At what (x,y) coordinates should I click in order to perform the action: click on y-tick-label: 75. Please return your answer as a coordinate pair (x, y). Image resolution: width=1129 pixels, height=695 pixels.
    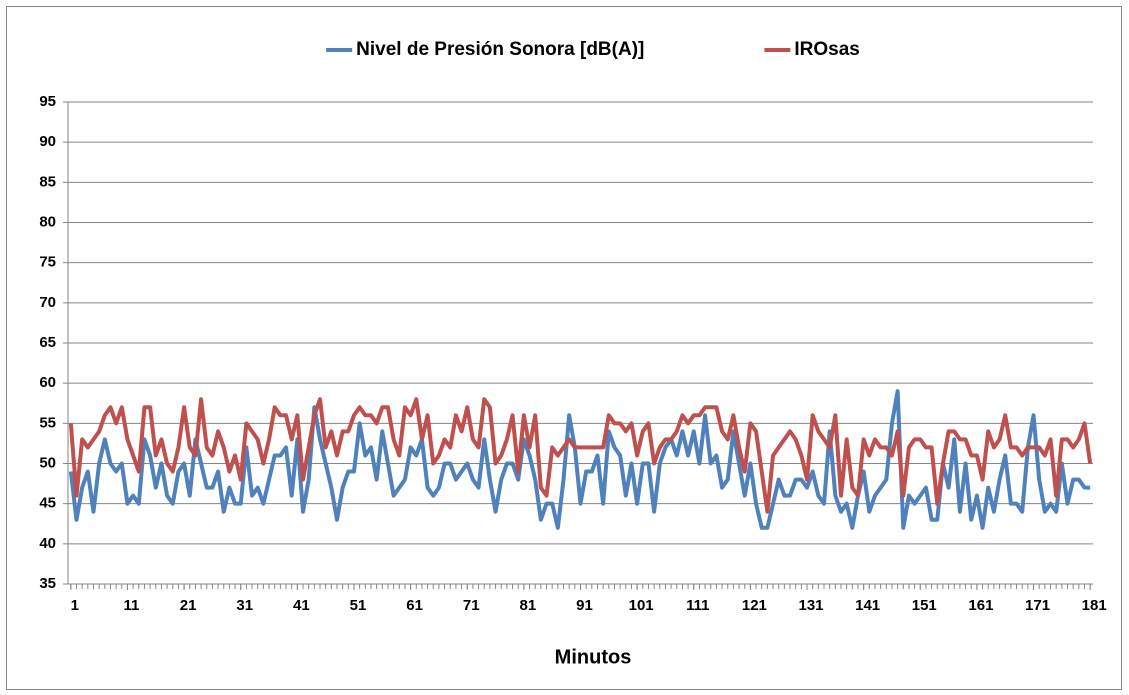
    Looking at the image, I should click on (47, 262).